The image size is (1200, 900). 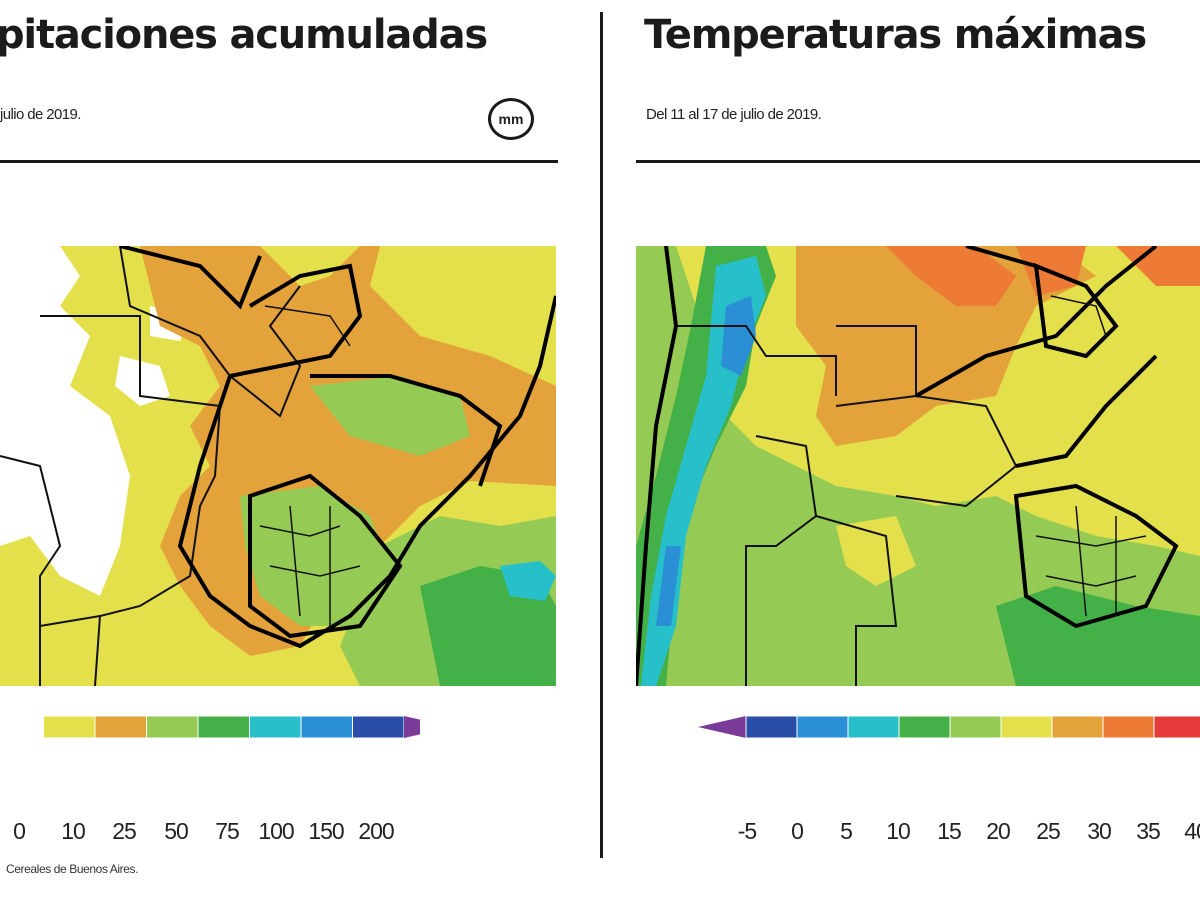 I want to click on precipitation-scale-labels: 0 10 25 50 75 100 150 200, so click(x=210, y=834).